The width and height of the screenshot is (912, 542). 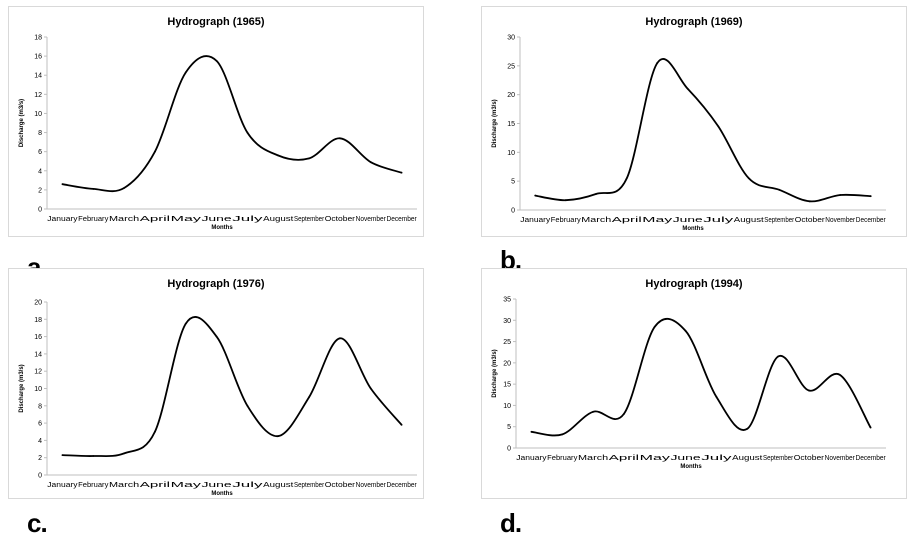 What do you see at coordinates (701, 377) in the screenshot?
I see `series-line-d` at bounding box center [701, 377].